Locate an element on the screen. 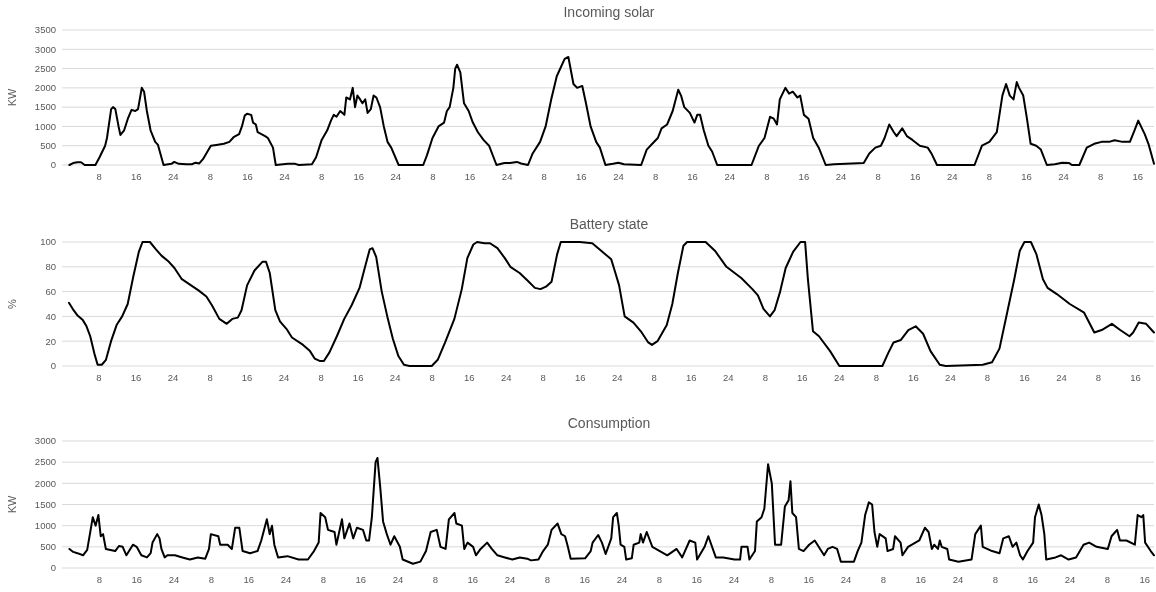  y-tick-label: 2000 is located at coordinates (45, 88).